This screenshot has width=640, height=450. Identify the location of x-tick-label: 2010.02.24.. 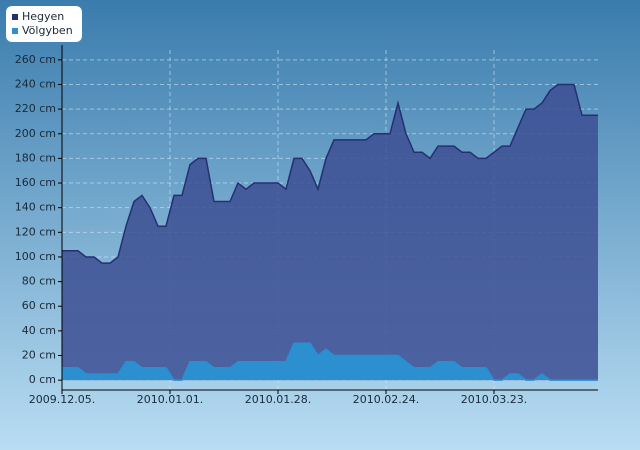
(386, 399).